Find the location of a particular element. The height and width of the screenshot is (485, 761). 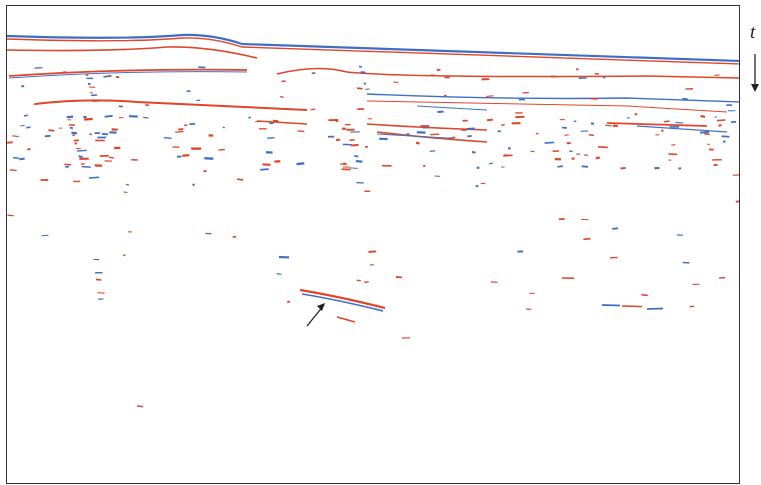

time-direction-arrow-icon is located at coordinates (755, 73).